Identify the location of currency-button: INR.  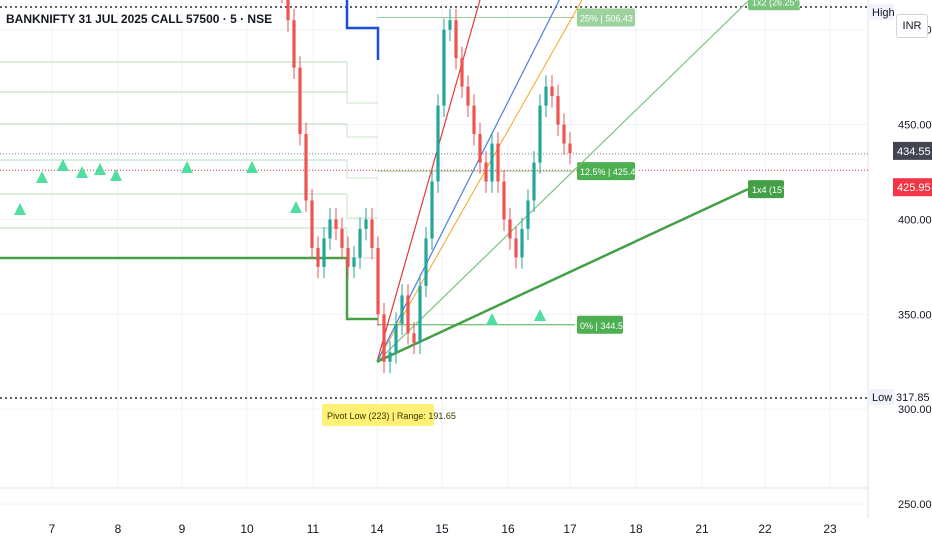
(912, 26).